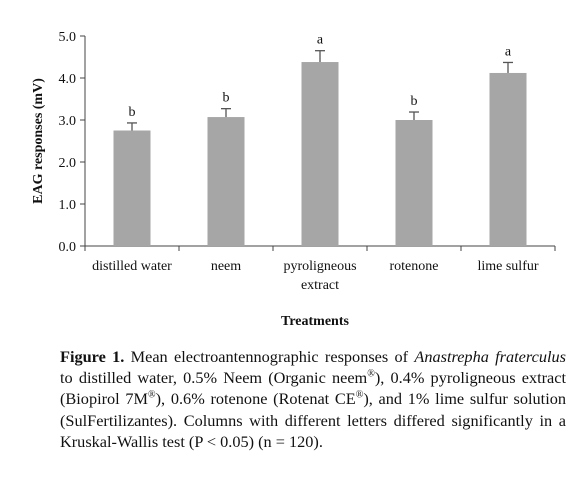 This screenshot has width=580, height=489. I want to click on caption-label: Figure 1., so click(92, 356).